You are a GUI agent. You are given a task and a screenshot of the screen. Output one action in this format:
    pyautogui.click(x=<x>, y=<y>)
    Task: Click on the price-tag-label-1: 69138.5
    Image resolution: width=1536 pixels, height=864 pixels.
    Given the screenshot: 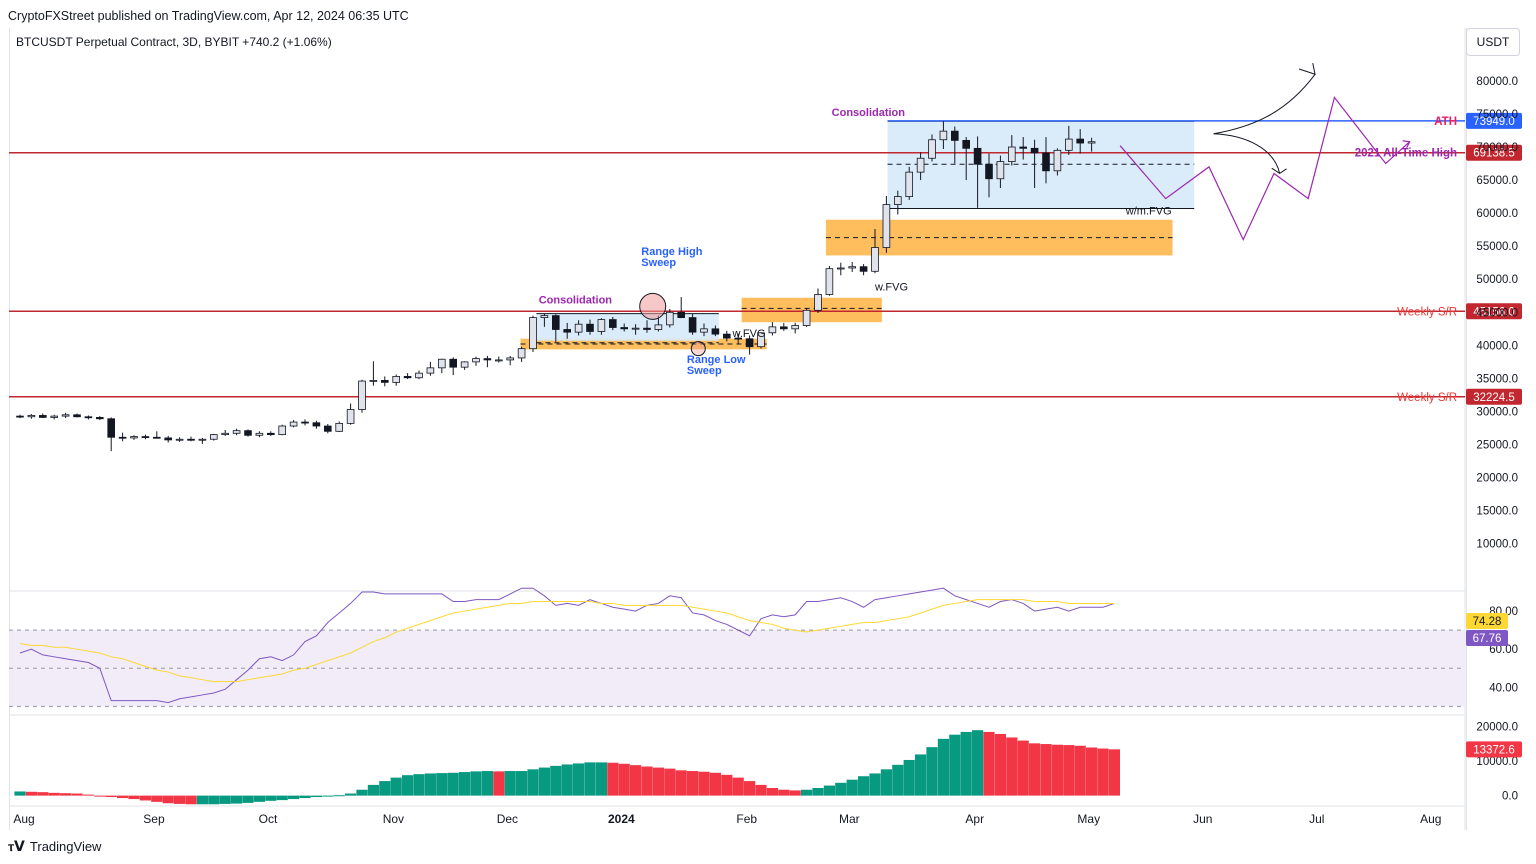 What is the action you would take?
    pyautogui.click(x=1494, y=154)
    